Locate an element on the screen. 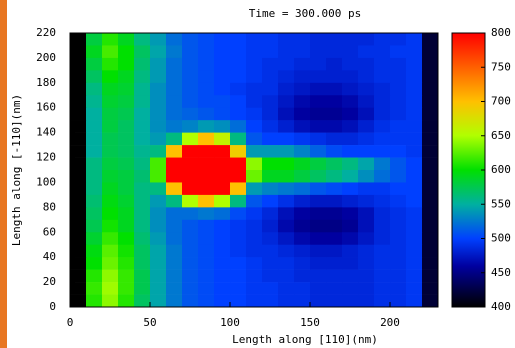 The image size is (515, 348). y-tick-label: 40 is located at coordinates (49, 256).